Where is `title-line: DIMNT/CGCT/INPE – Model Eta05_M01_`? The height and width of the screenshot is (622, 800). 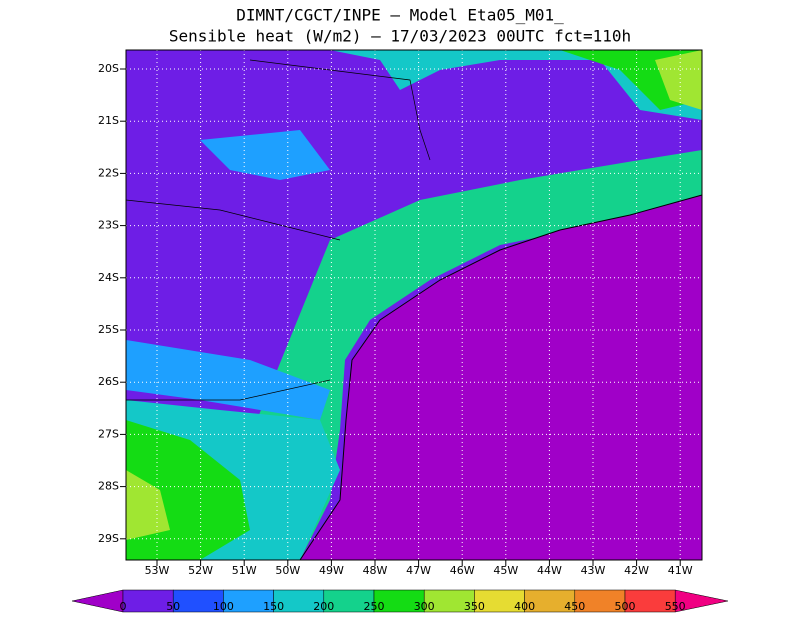
title-line: DIMNT/CGCT/INPE – Model Eta05_M01_ is located at coordinates (400, 15).